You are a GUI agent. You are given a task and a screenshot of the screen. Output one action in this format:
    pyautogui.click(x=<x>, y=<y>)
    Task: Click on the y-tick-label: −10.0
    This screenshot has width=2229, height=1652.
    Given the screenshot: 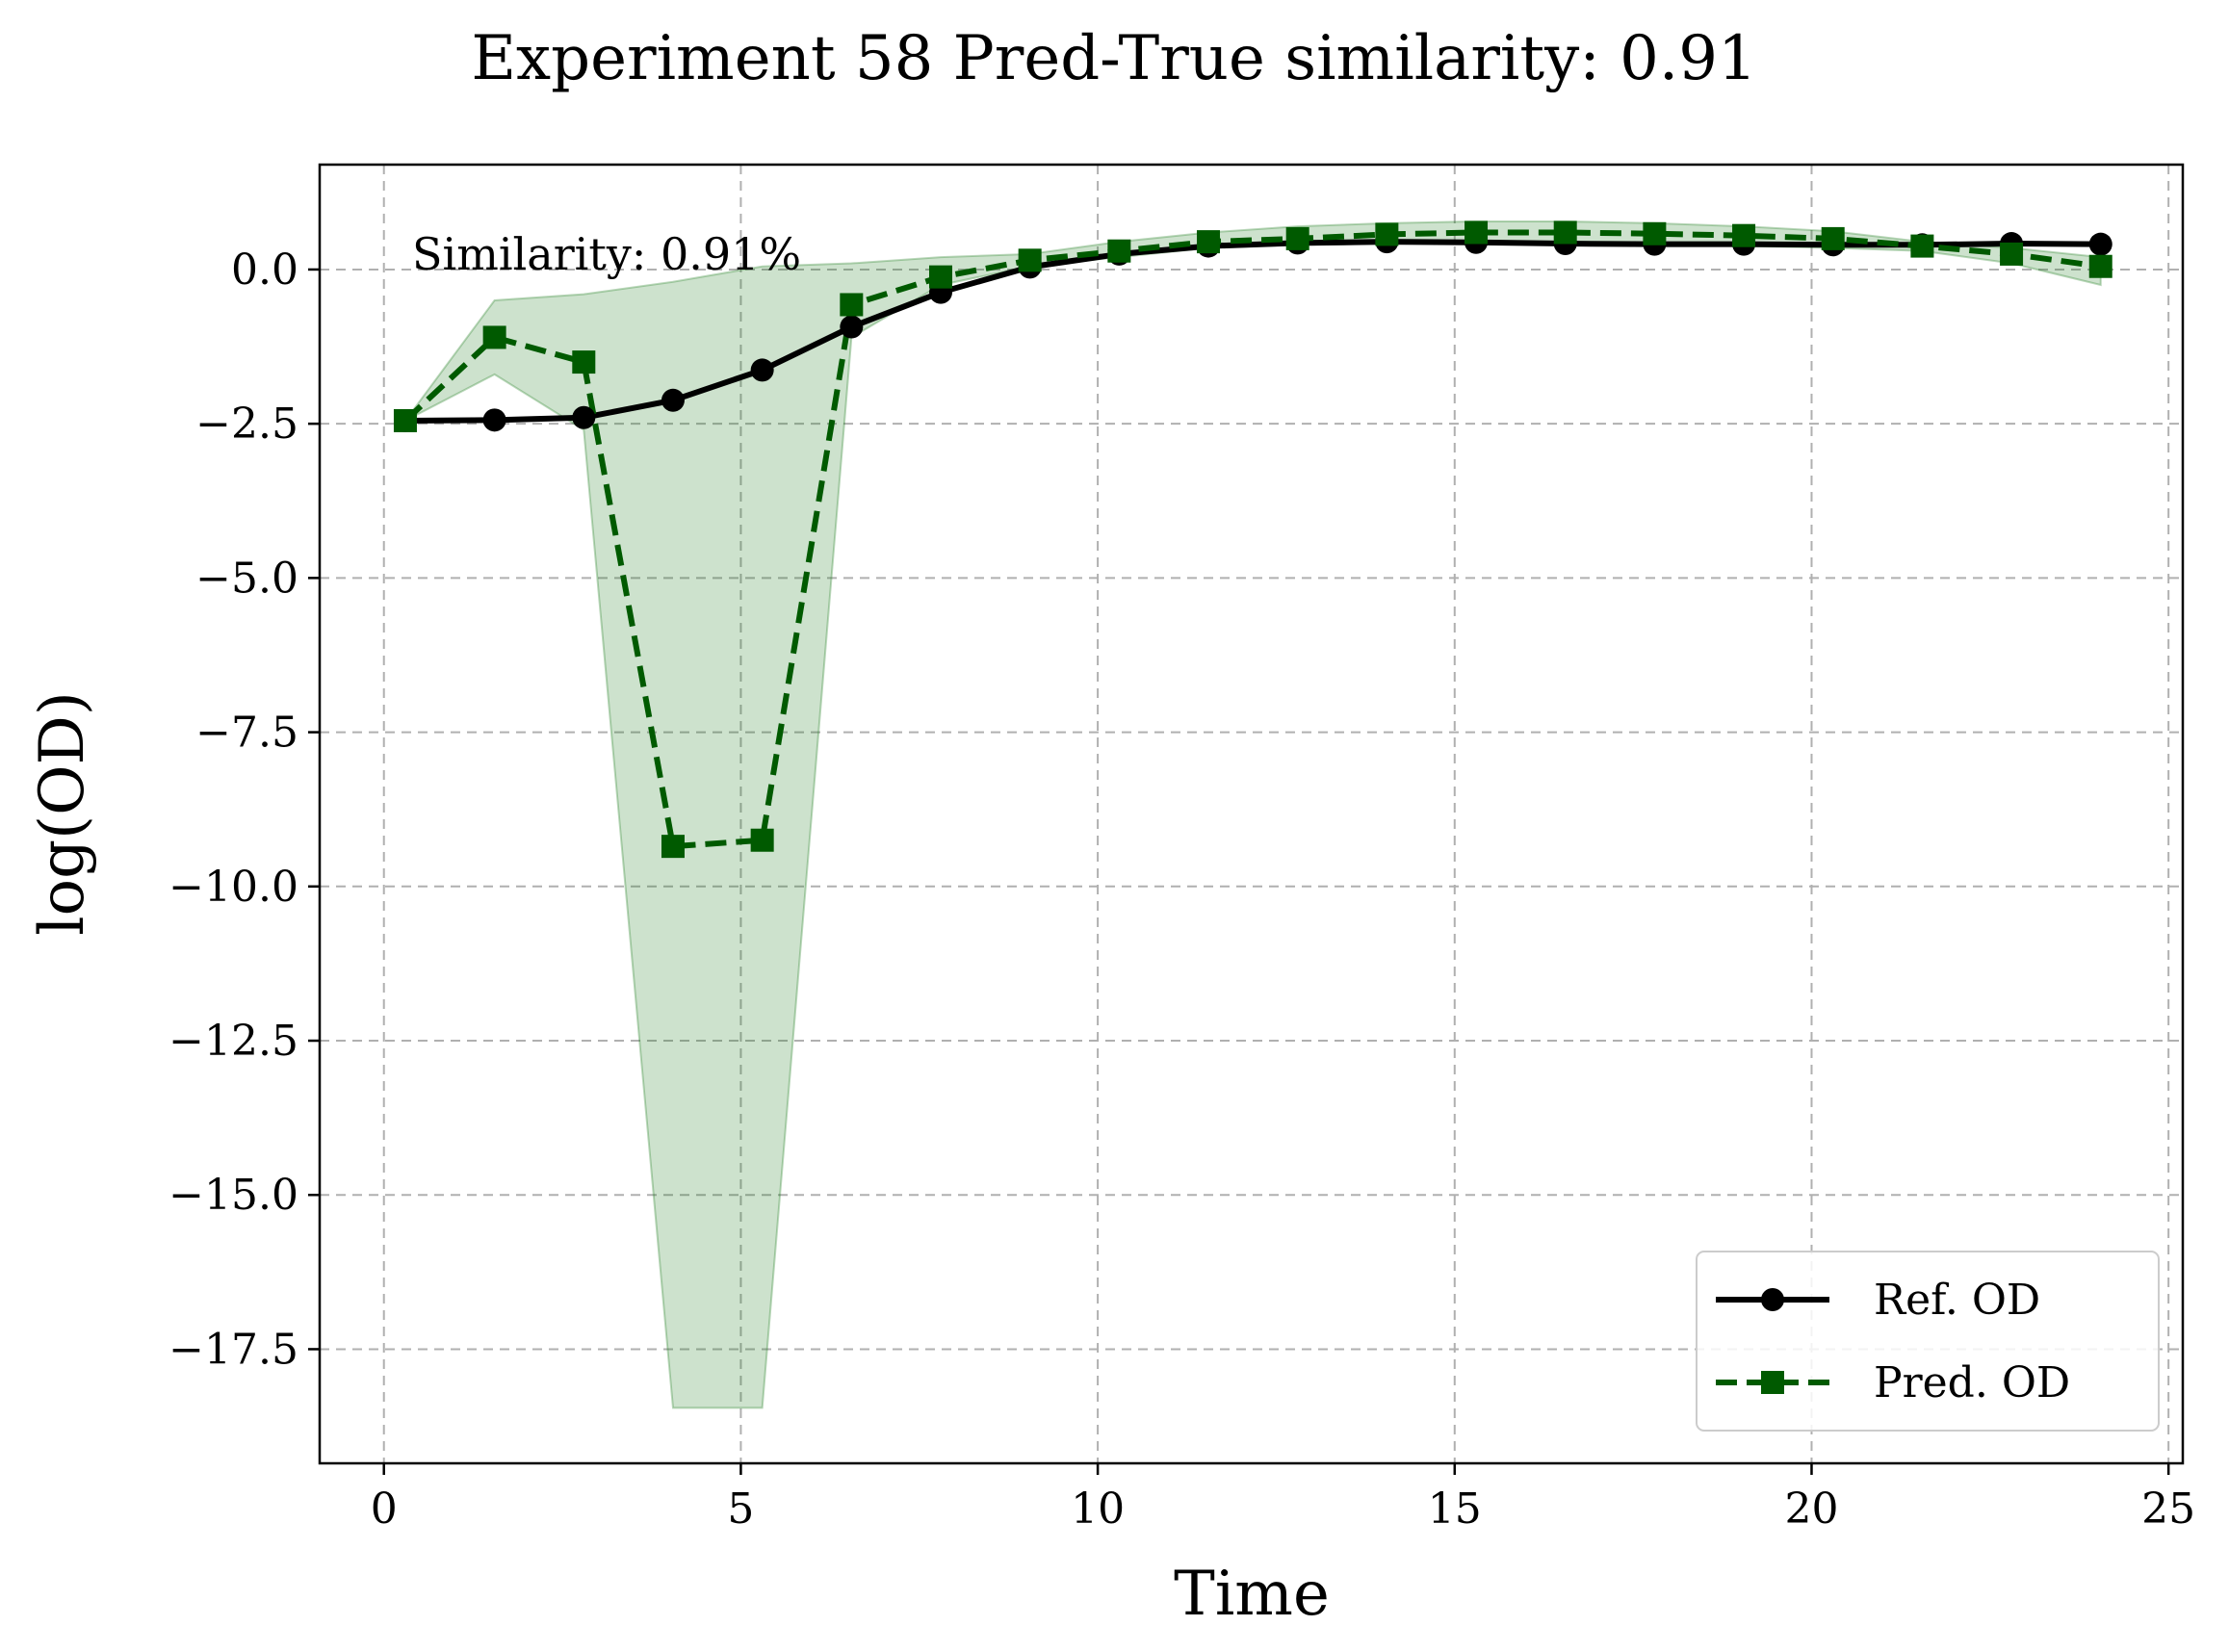 What is the action you would take?
    pyautogui.click(x=233, y=887)
    